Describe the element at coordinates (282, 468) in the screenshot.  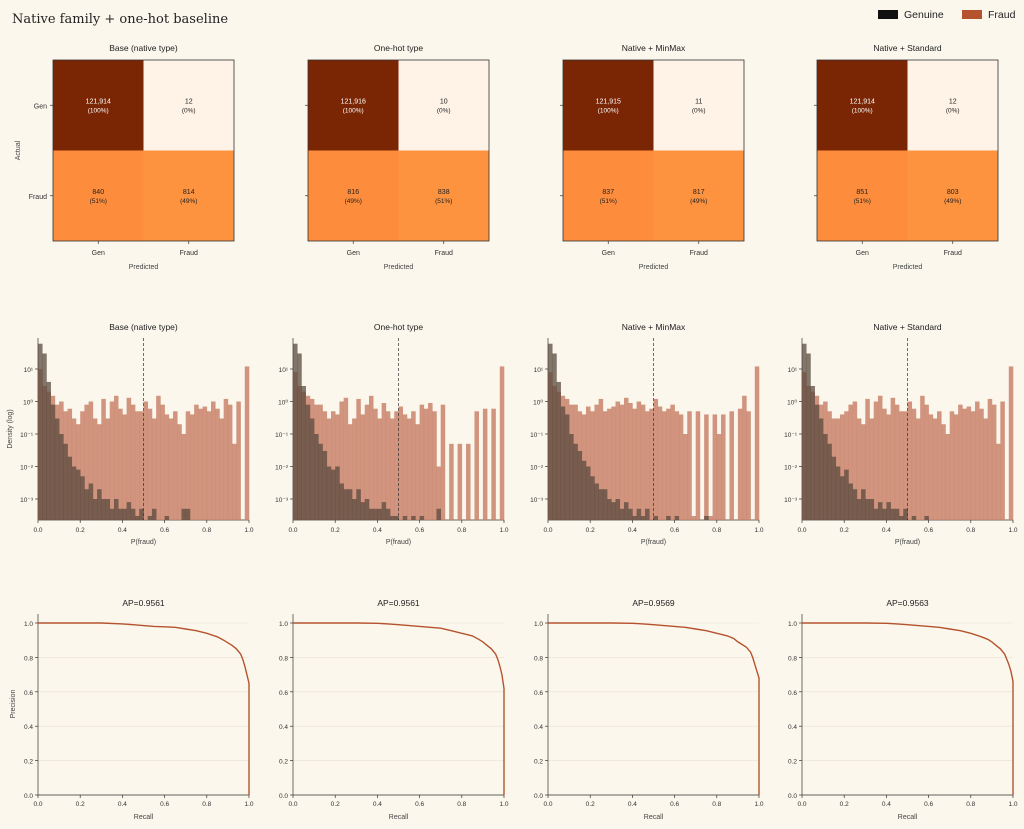
I see `y-tick-label: 10⁻²` at that location.